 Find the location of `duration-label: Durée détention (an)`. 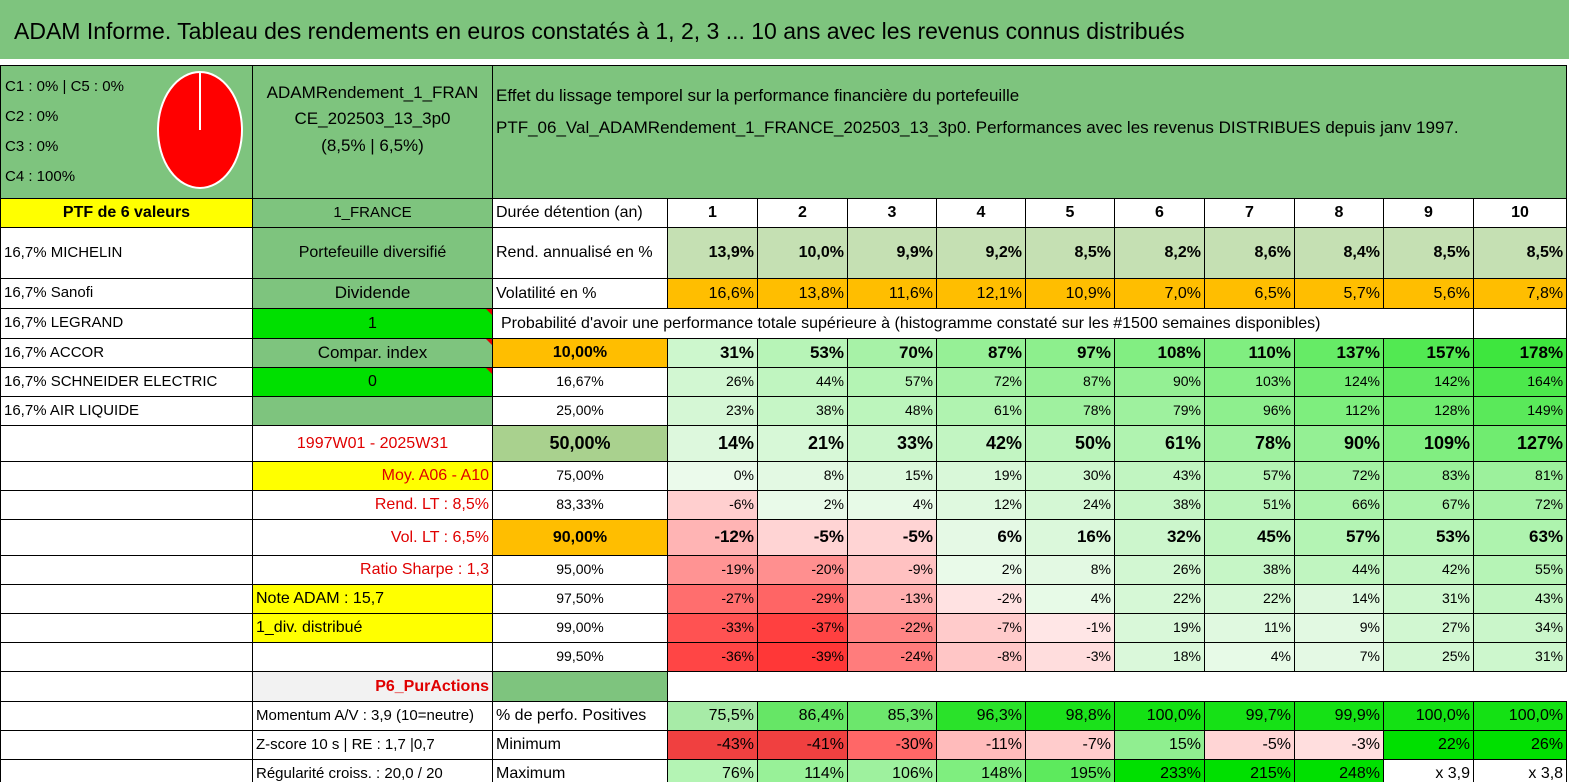

duration-label: Durée détention (an) is located at coordinates (580, 213).